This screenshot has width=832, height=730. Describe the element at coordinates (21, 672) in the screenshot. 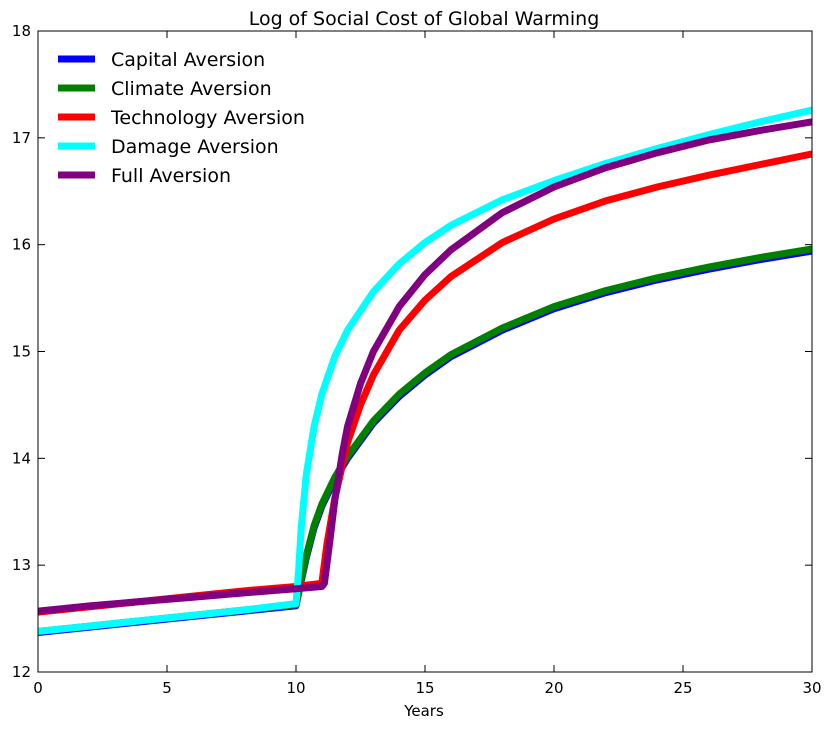

I see `y-tick-label: 12` at that location.